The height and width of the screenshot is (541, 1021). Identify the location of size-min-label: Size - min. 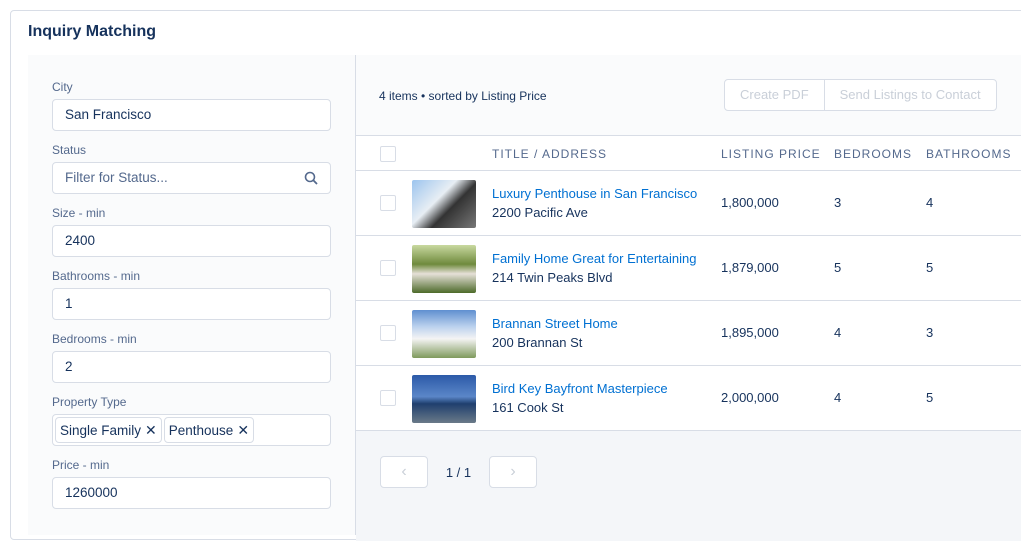
(79, 213).